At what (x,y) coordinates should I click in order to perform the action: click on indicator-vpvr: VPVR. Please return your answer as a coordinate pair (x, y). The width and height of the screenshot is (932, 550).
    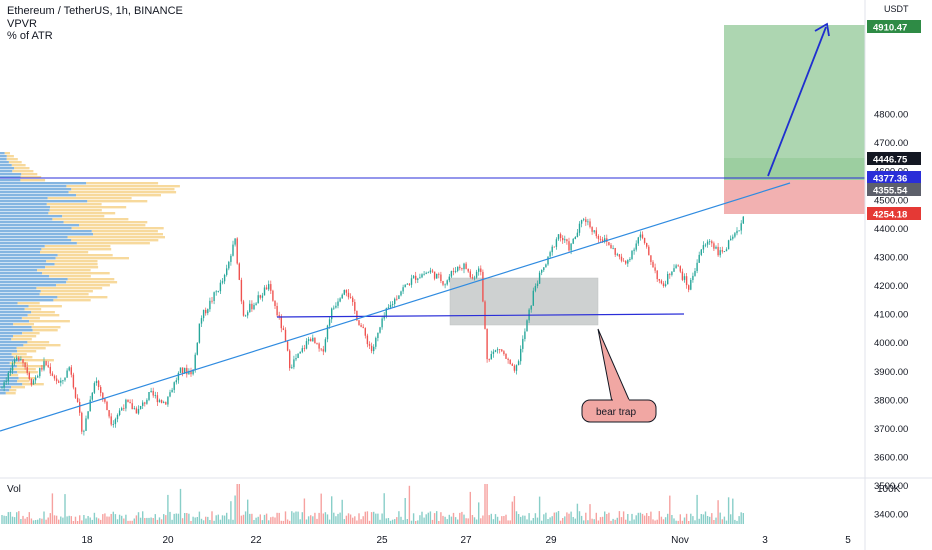
    Looking at the image, I should click on (22, 23).